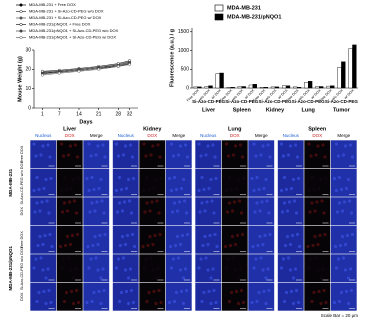 The height and width of the screenshot is (319, 365). I want to click on group-sublabel: Si-Azo-CD-PEG, so click(241, 101).